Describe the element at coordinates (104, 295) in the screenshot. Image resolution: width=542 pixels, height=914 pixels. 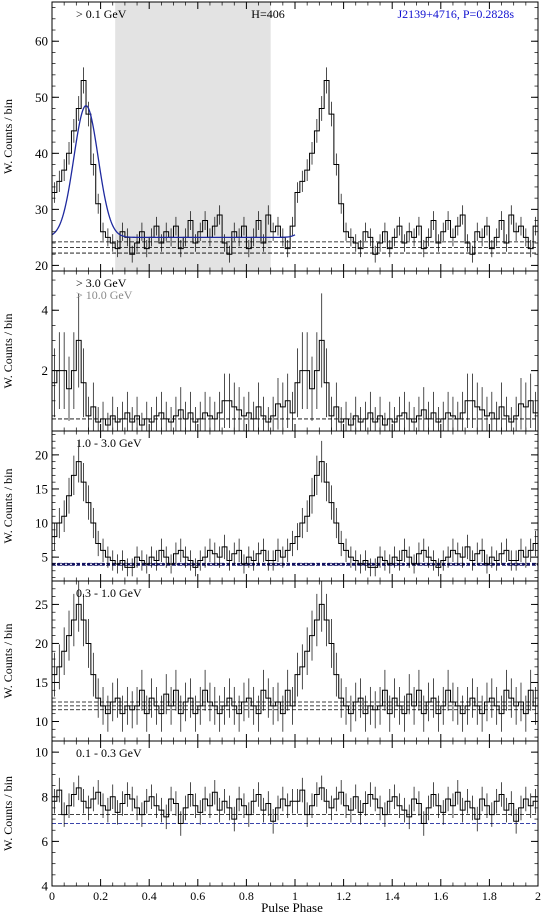
I see `energy-band-label-high: > 10.0 GeV` at that location.